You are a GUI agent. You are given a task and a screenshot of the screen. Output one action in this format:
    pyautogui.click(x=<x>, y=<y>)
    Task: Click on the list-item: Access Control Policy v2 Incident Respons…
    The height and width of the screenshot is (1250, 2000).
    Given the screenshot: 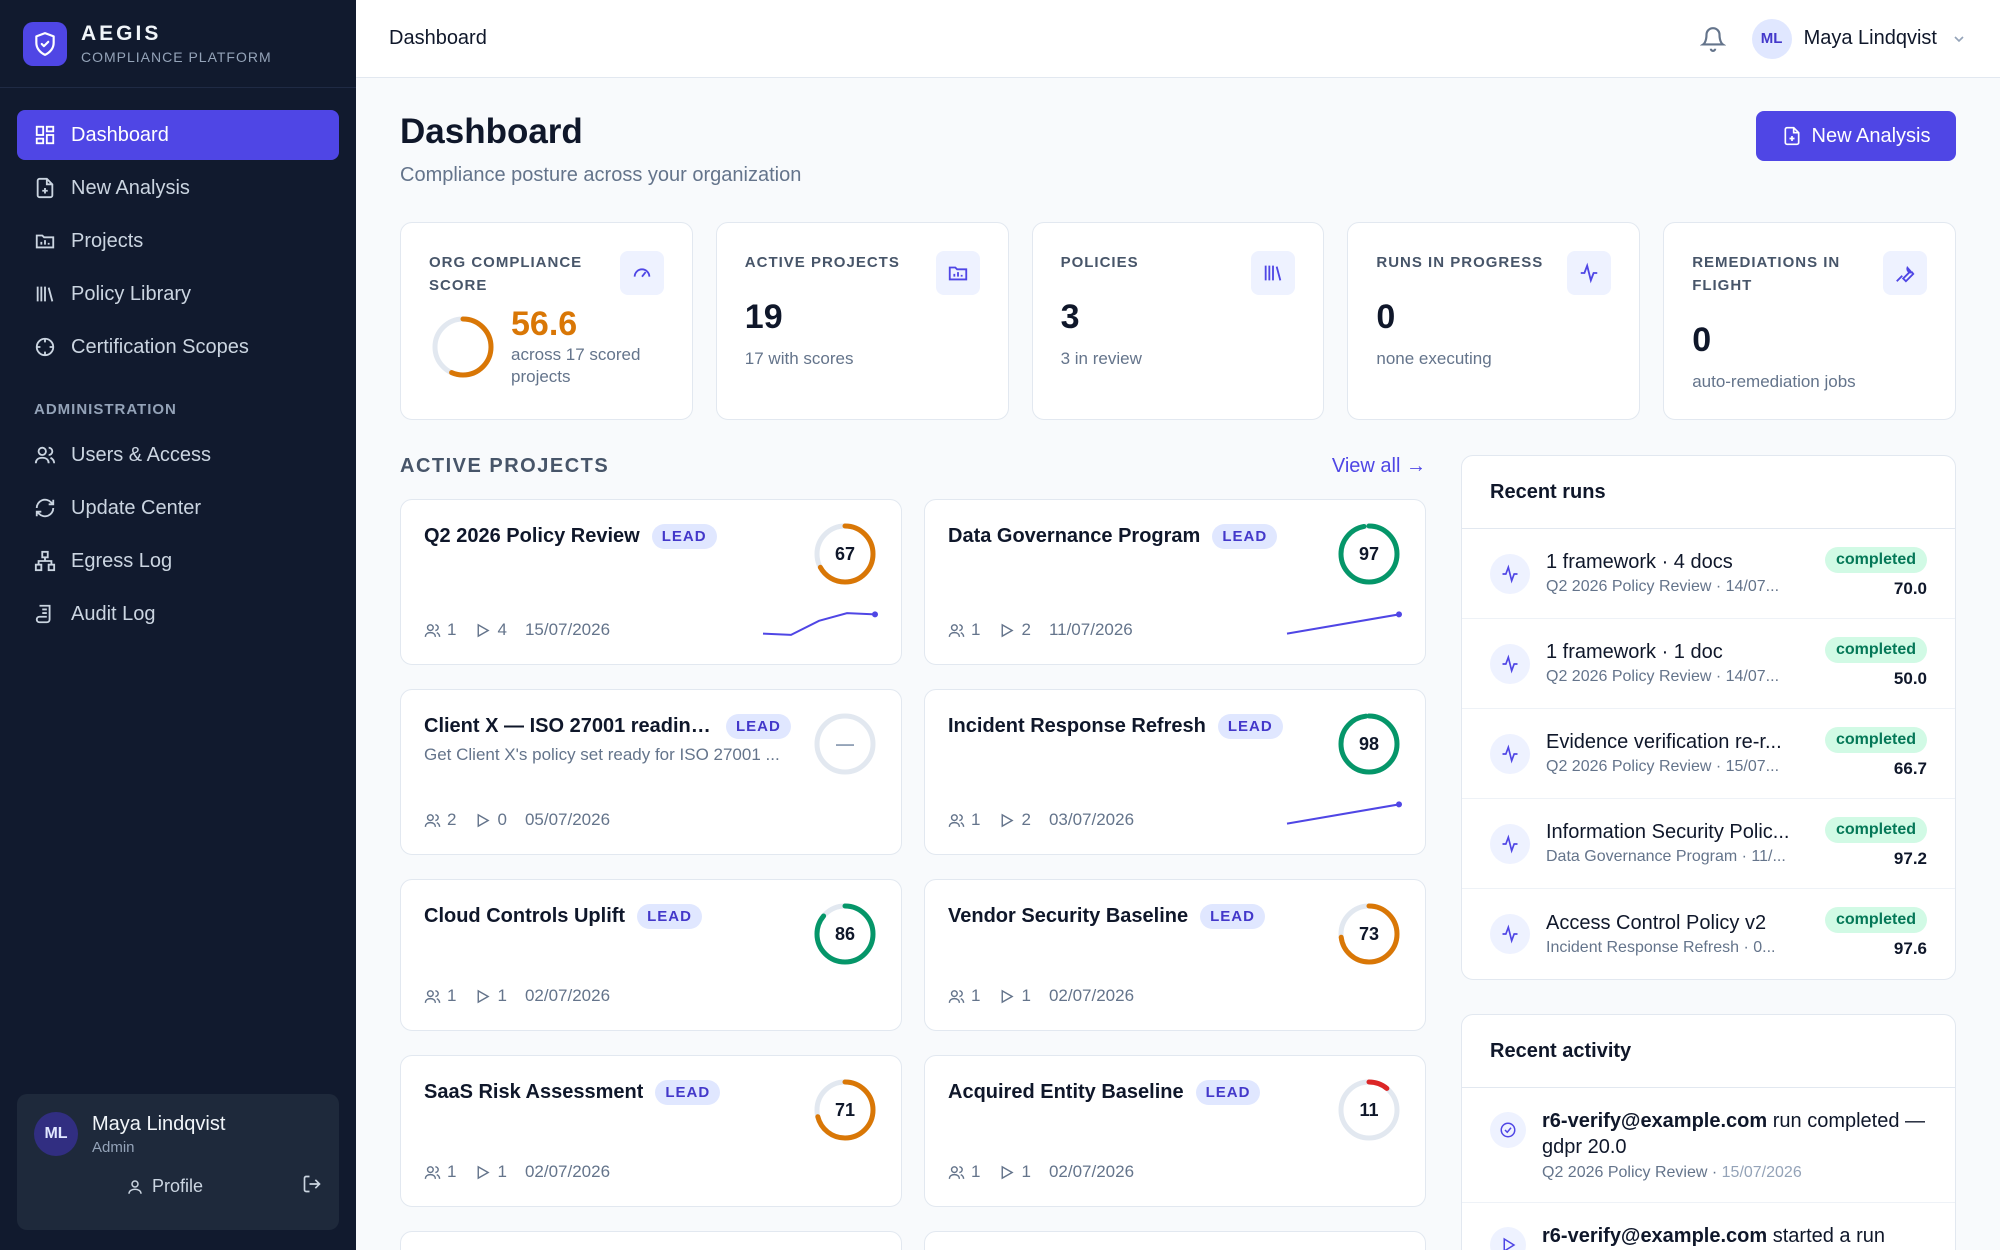 What is the action you would take?
    pyautogui.click(x=1708, y=934)
    